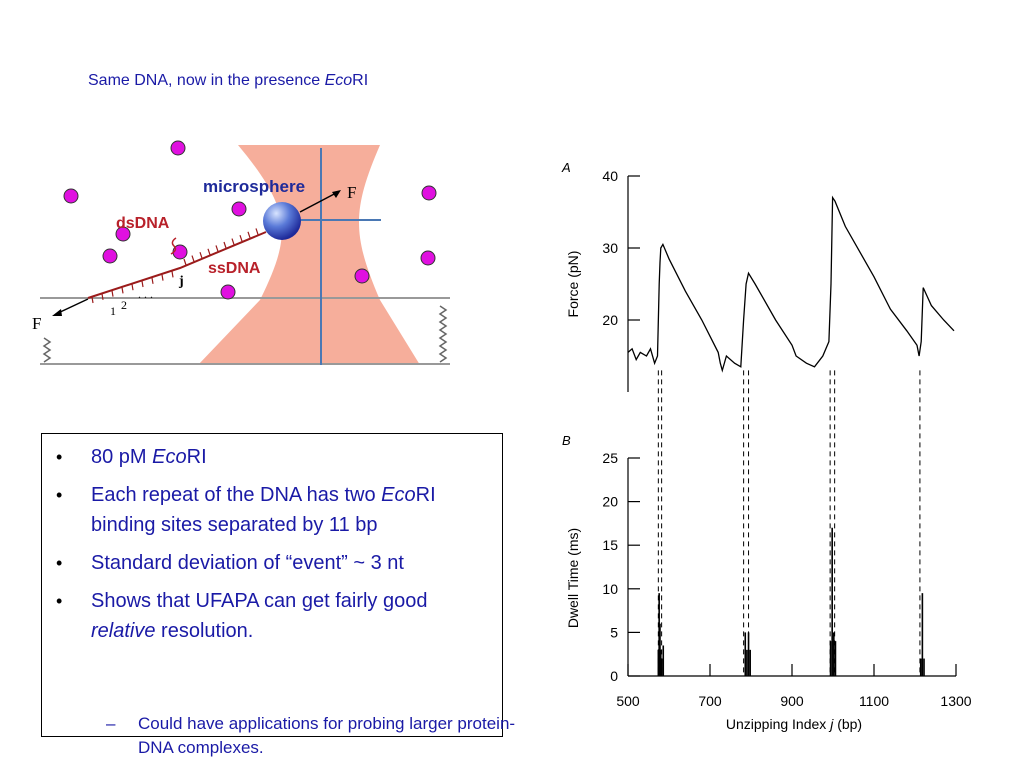 This screenshot has height=768, width=1024. What do you see at coordinates (173, 246) in the screenshot?
I see `dna-fork-curl` at bounding box center [173, 246].